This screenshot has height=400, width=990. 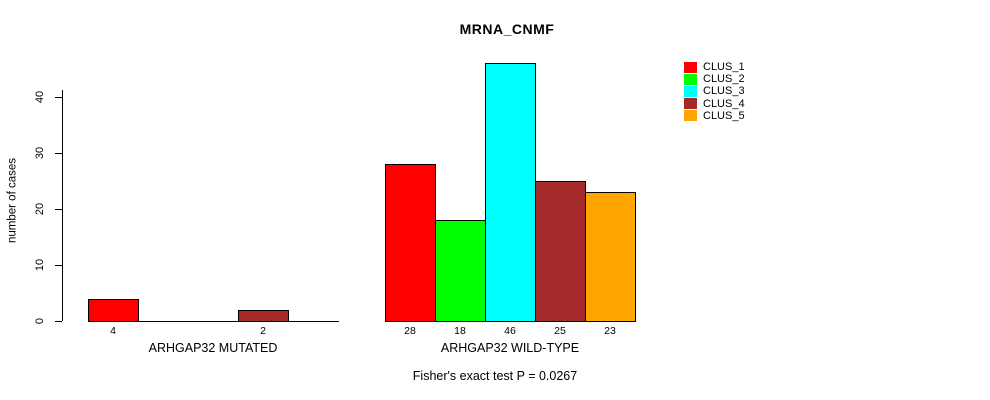 What do you see at coordinates (610, 331) in the screenshot?
I see `bar-value-label: 23` at bounding box center [610, 331].